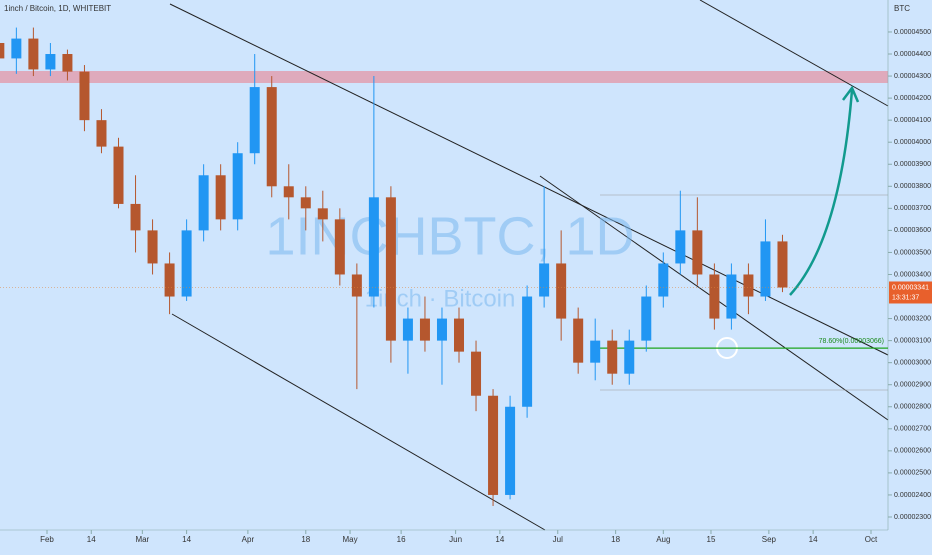 The width and height of the screenshot is (932, 555). I want to click on y-tick-label: 0.00002800, so click(912, 407).